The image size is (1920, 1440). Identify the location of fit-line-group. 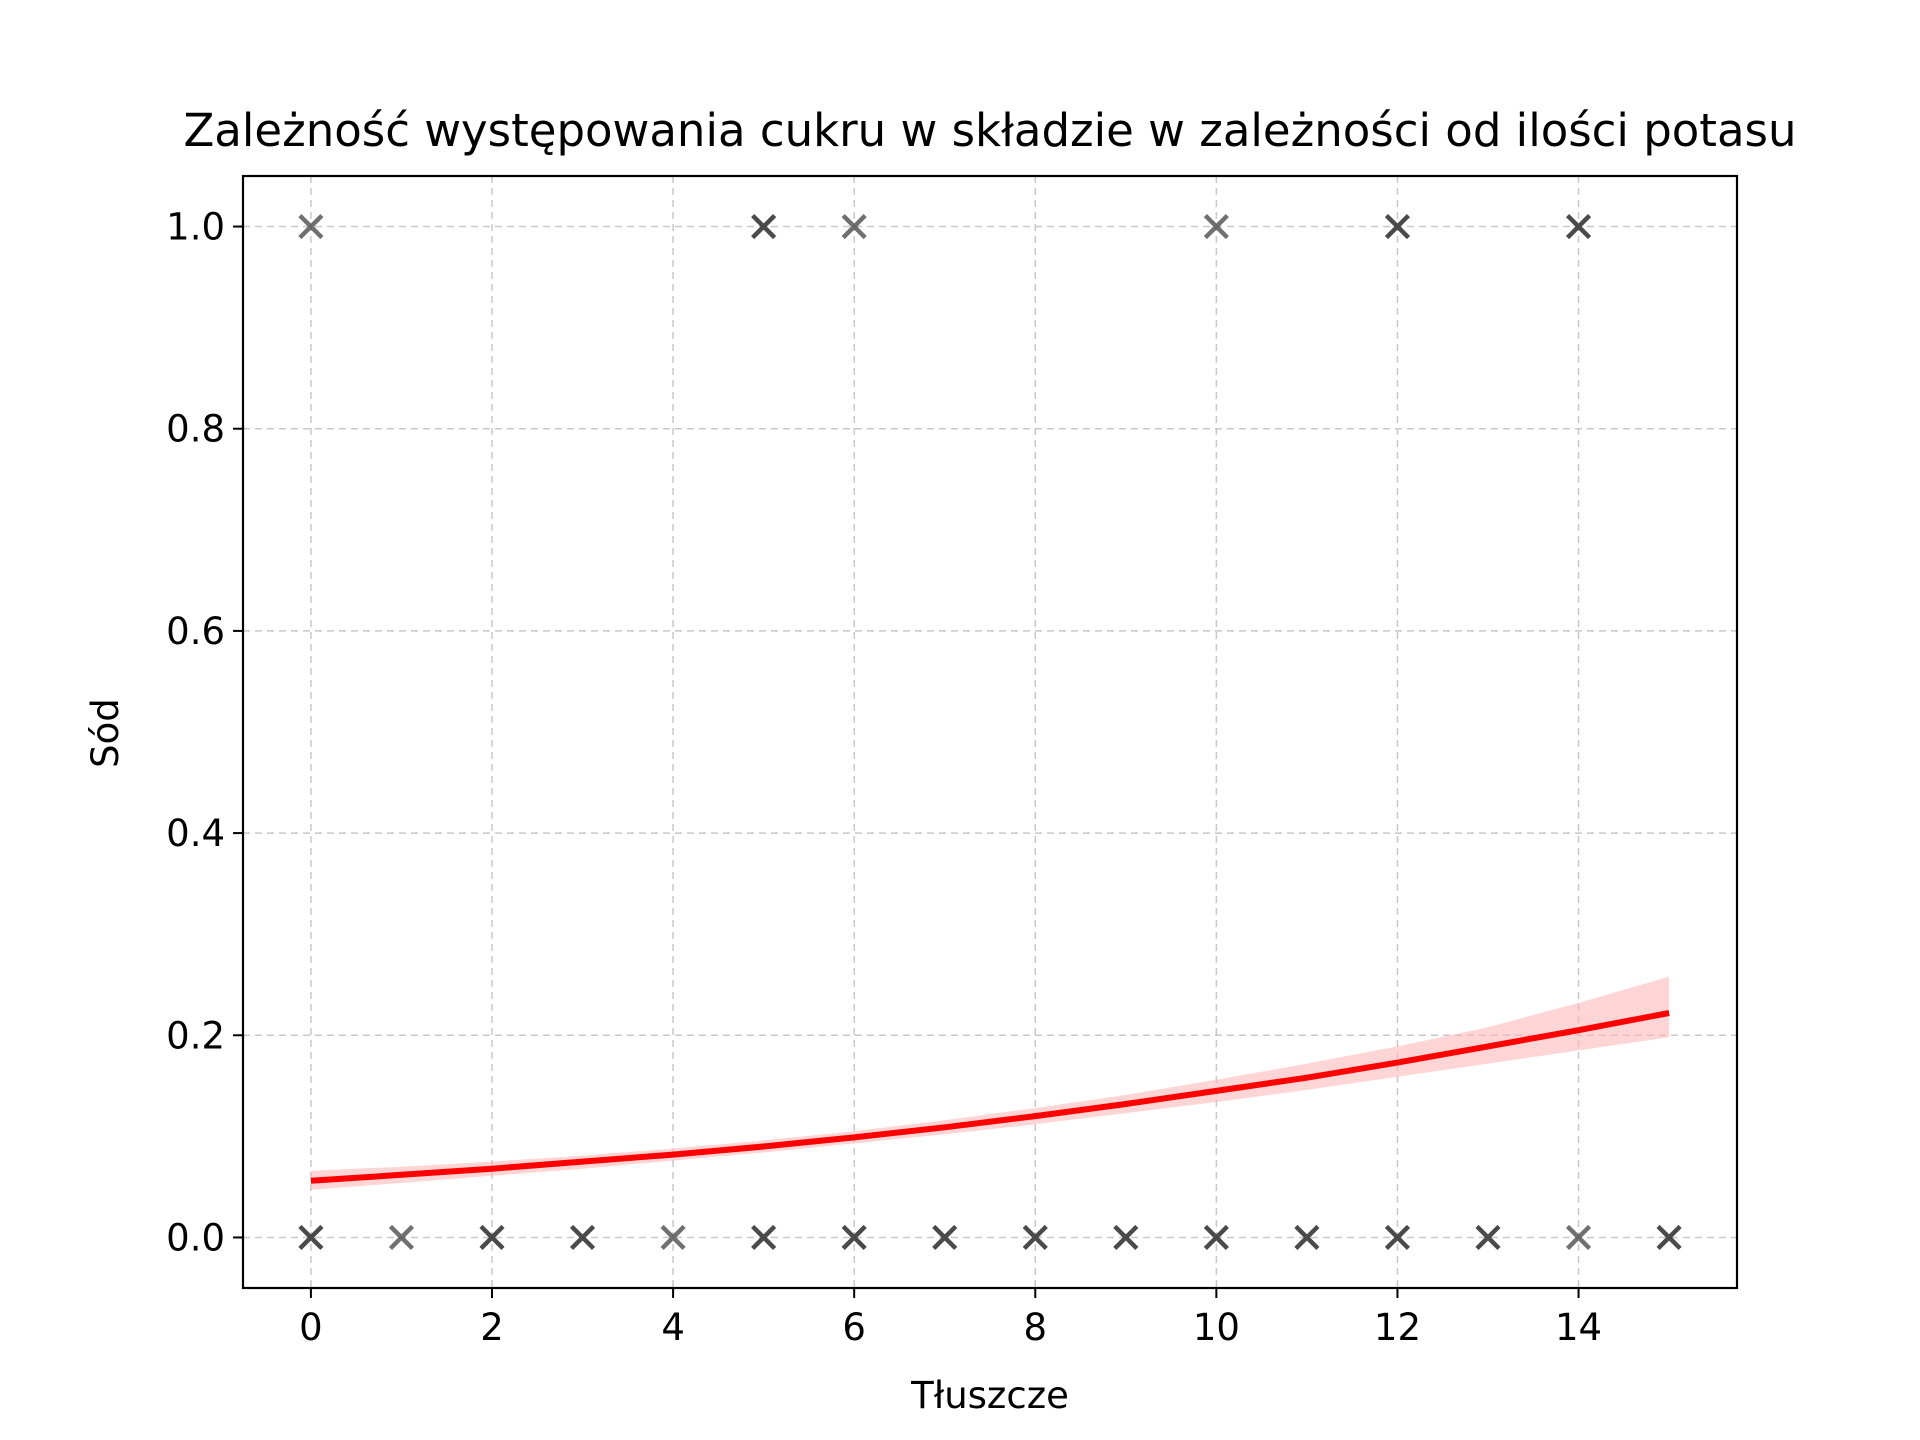
(990, 1097).